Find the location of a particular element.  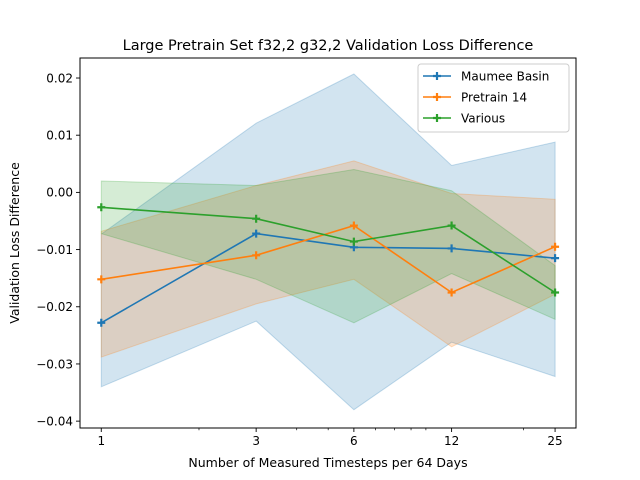

x-tick-label: 6 is located at coordinates (354, 441).